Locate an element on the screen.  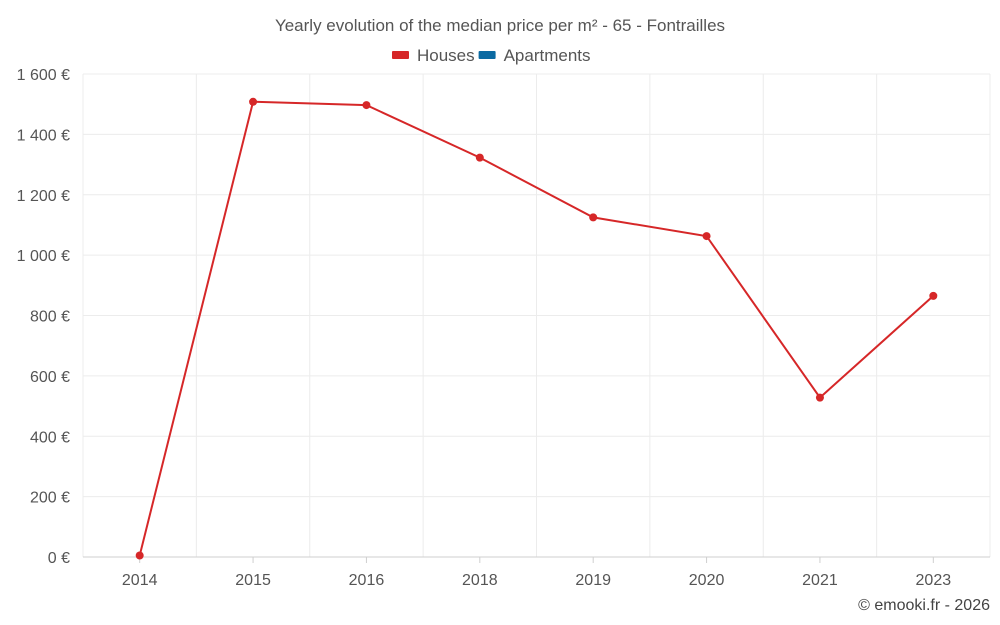
x-tick-label: 2023 is located at coordinates (934, 580).